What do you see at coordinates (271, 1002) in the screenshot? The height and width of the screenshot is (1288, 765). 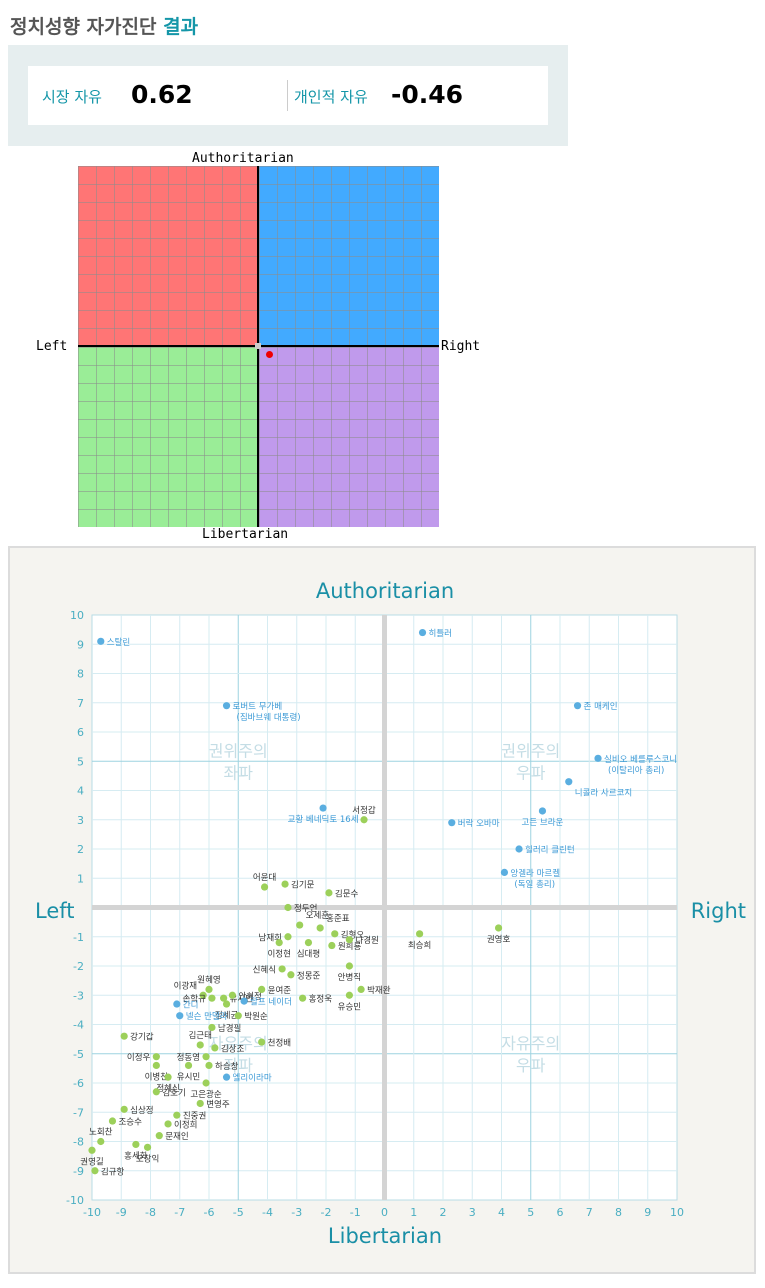 I see `point-label: 랄프 네이더` at bounding box center [271, 1002].